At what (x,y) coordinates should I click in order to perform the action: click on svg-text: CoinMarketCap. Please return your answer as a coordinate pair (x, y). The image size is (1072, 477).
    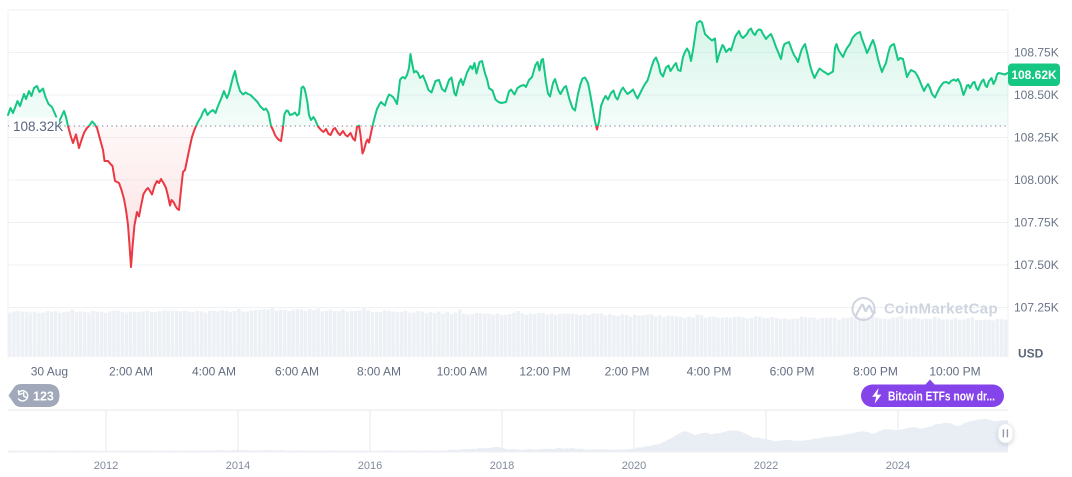
    Looking at the image, I should click on (941, 309).